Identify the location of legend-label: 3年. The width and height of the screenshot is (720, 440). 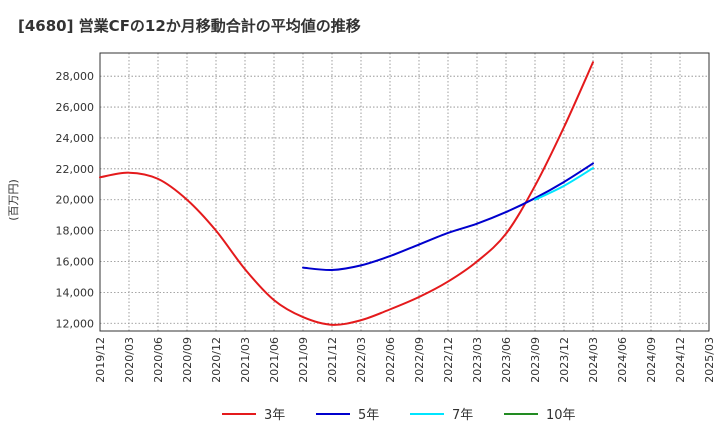
(274, 415).